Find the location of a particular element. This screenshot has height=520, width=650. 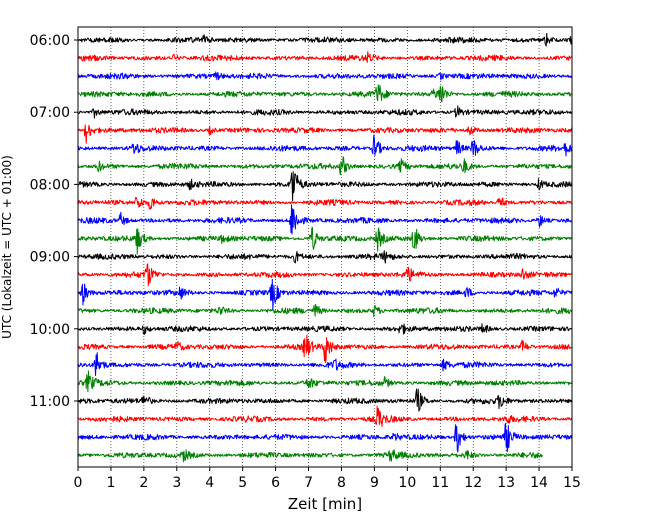

x-axis-ticks: 0 1 2 3 4 5 6 7 8 9 10 11 12 13 14 15 is located at coordinates (327, 479).